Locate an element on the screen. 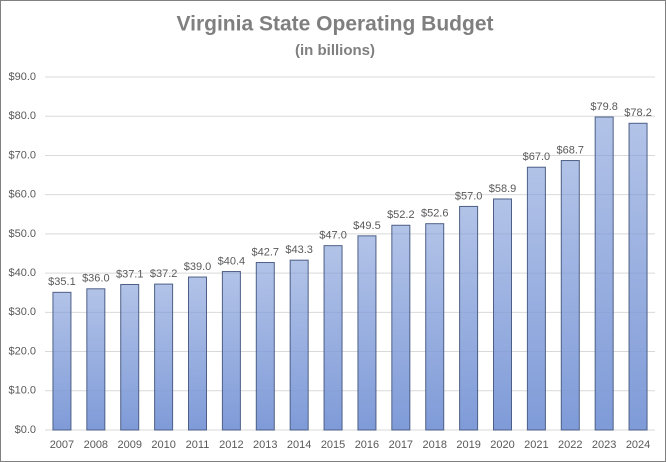 This screenshot has height=462, width=666. x-tick-label: 2014 is located at coordinates (299, 445).